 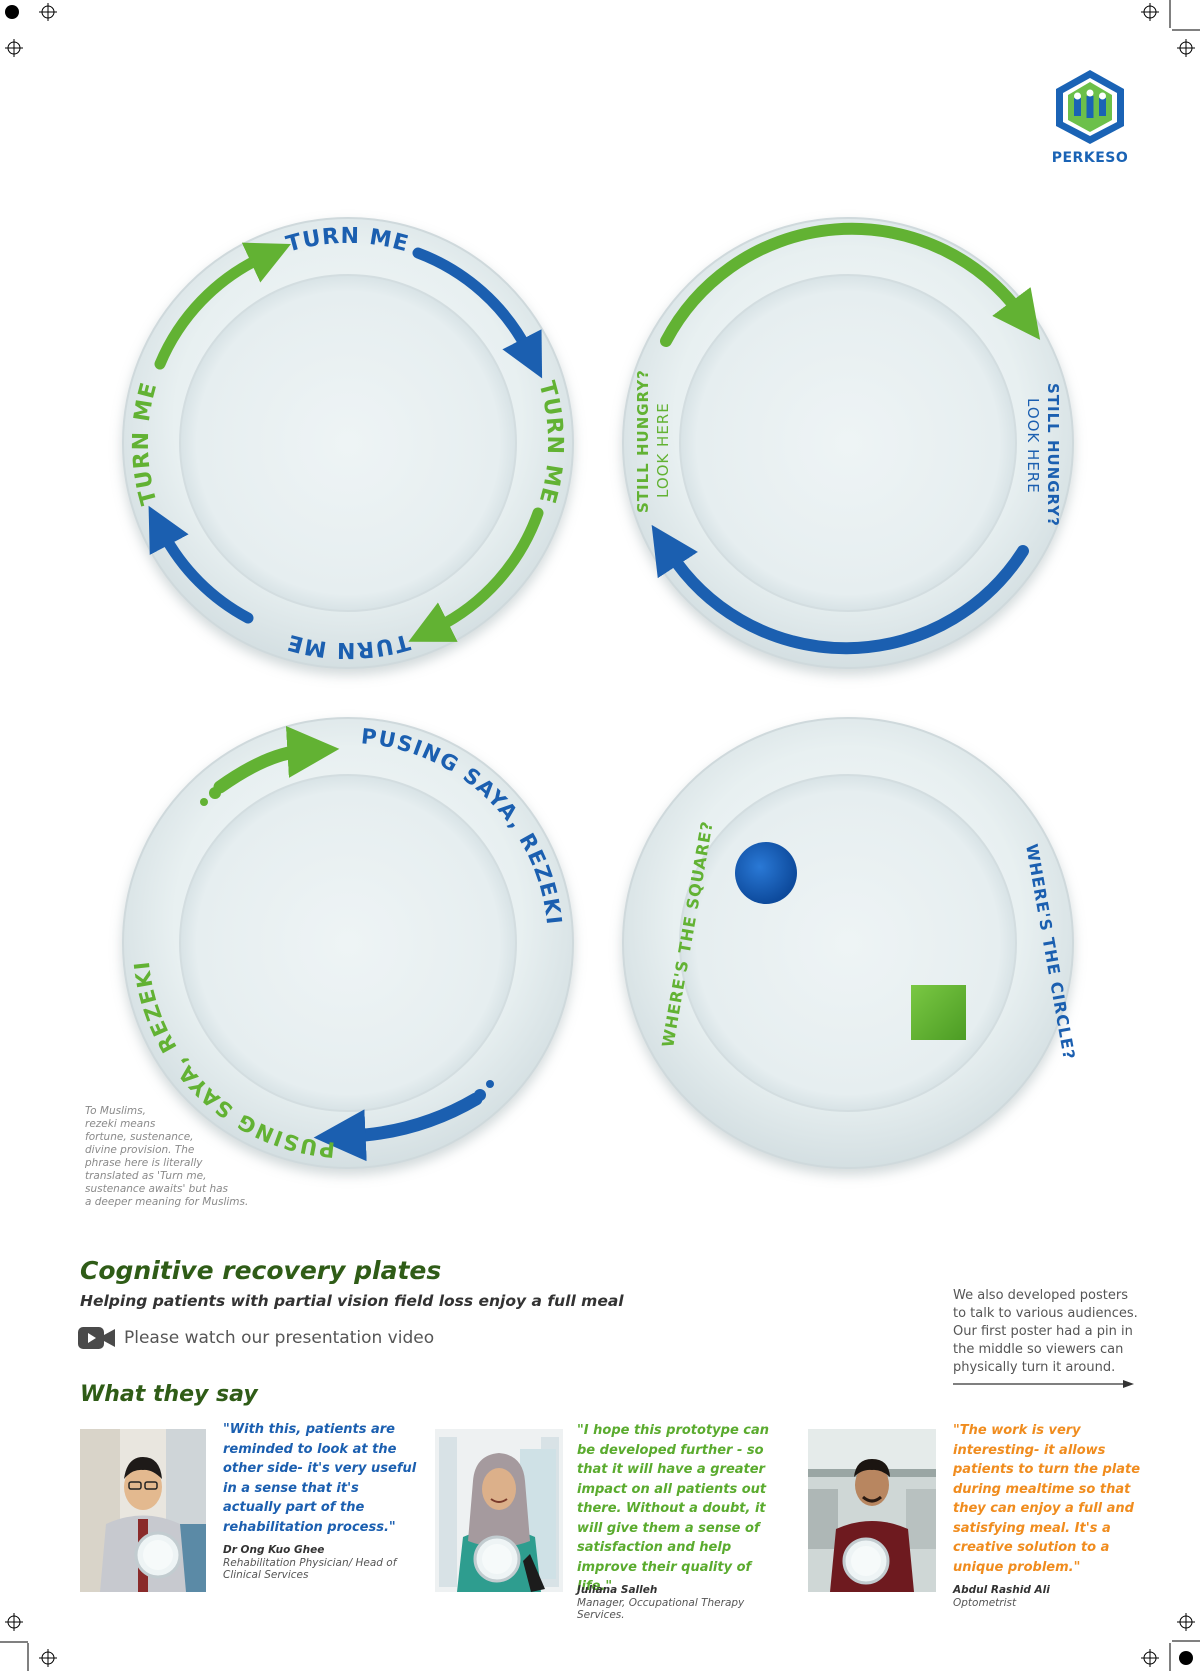 What do you see at coordinates (848, 943) in the screenshot?
I see `plate-square-circle: WHERE'S THE SQUARE? WHERE'S THE CIRCLE?` at bounding box center [848, 943].